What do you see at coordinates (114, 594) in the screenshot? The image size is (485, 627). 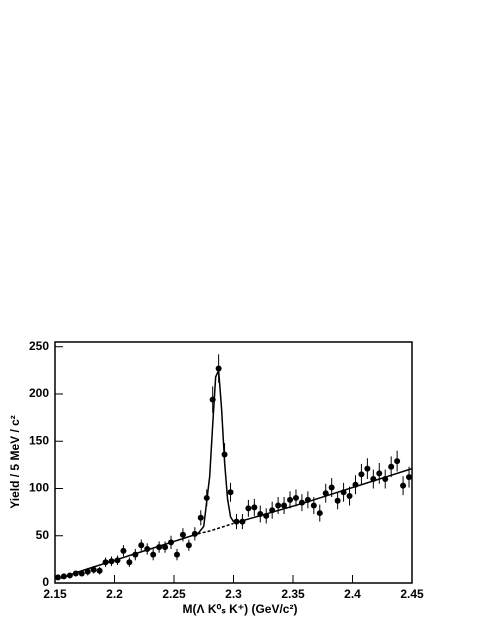 I see `x-tick-label: 2.2` at bounding box center [114, 594].